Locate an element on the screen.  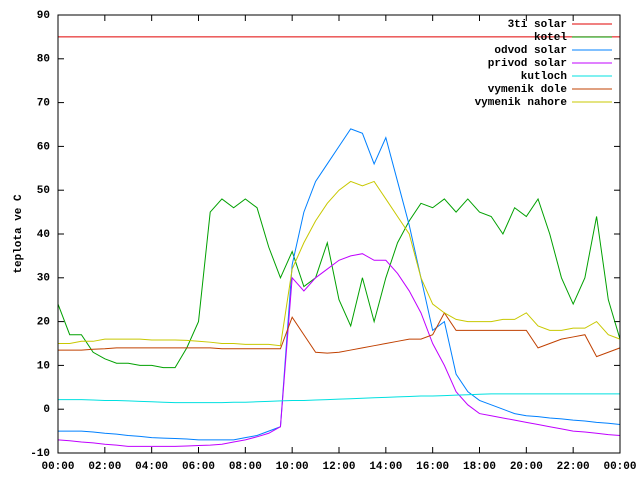
x-tick-label: 16:00 is located at coordinates (432, 467).